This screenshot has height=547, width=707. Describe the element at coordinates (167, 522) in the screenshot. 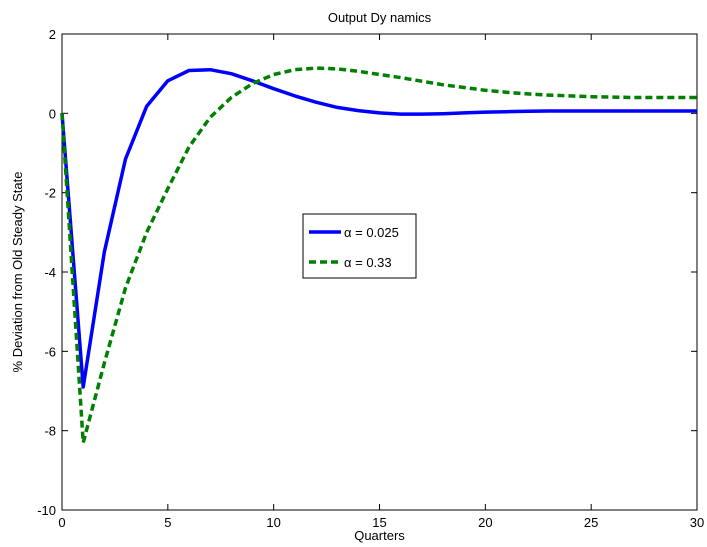

I see `x-tick-label: 5` at that location.